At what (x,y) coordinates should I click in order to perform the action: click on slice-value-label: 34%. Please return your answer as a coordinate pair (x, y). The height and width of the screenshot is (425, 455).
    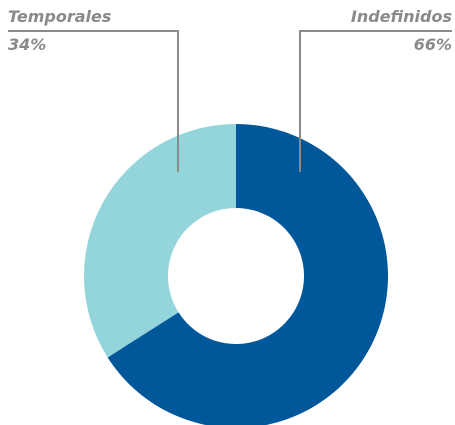
    Looking at the image, I should click on (27, 44).